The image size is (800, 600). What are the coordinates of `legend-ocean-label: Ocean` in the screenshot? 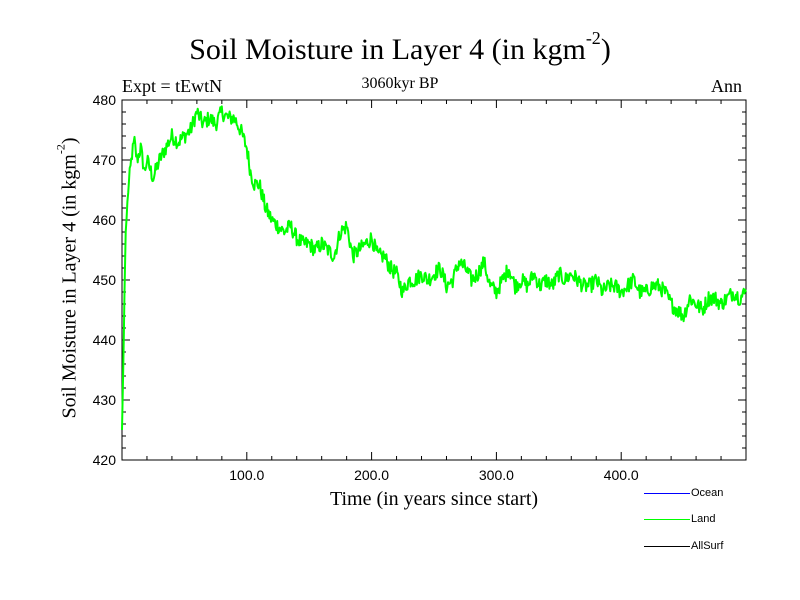 It's located at (707, 493).